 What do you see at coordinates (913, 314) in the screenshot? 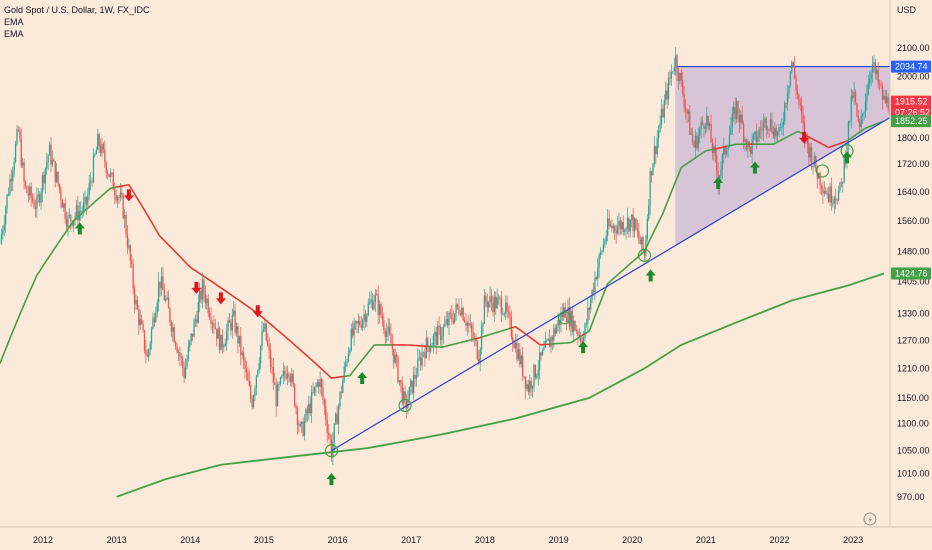
I see `y-tick-label: 1330.00` at bounding box center [913, 314].